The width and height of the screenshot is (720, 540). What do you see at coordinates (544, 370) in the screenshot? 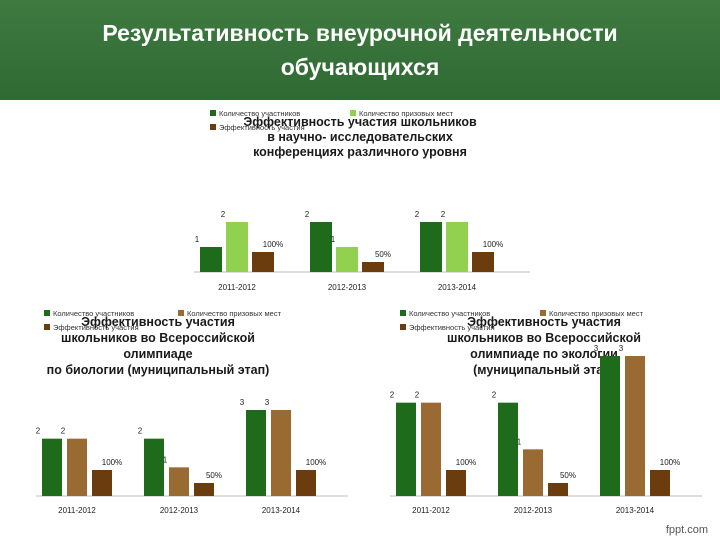
I see `chart-title-line-4: (муниципальный этап)` at bounding box center [544, 370].